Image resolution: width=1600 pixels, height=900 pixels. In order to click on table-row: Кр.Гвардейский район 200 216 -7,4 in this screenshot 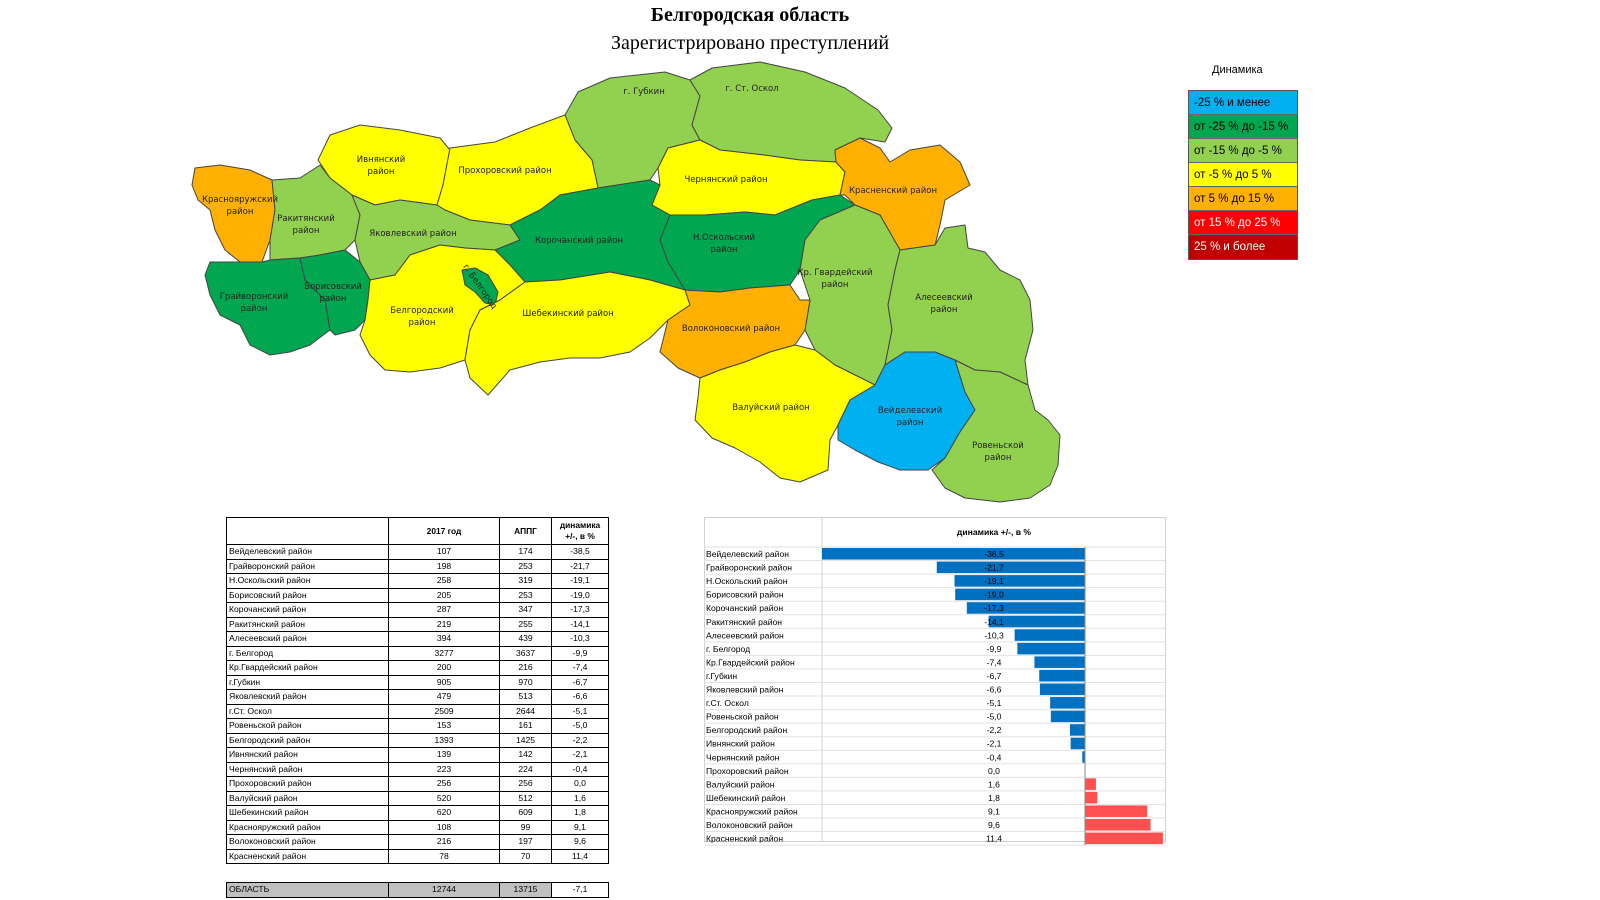, I will do `click(417, 668)`.